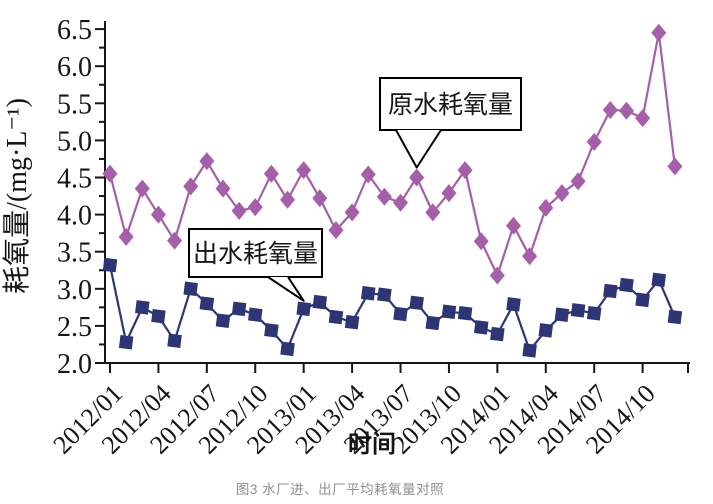 The width and height of the screenshot is (713, 504). What do you see at coordinates (74, 179) in the screenshot?
I see `y-tick-label: 4.5` at bounding box center [74, 179].